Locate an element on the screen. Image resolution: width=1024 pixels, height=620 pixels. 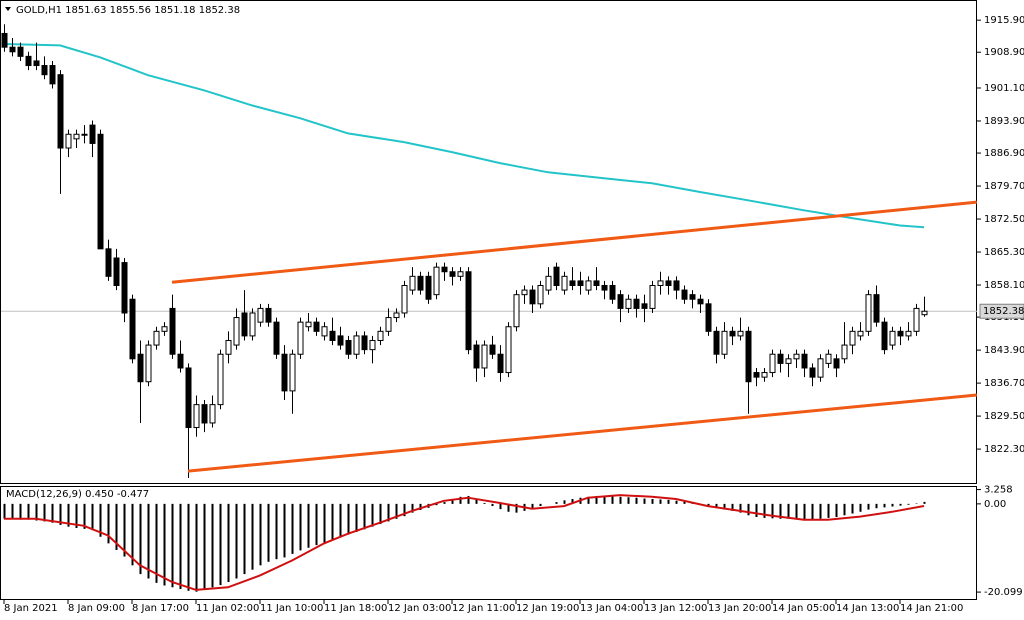
x-tick-label: 14 Jan 21:00 is located at coordinates (931, 608).